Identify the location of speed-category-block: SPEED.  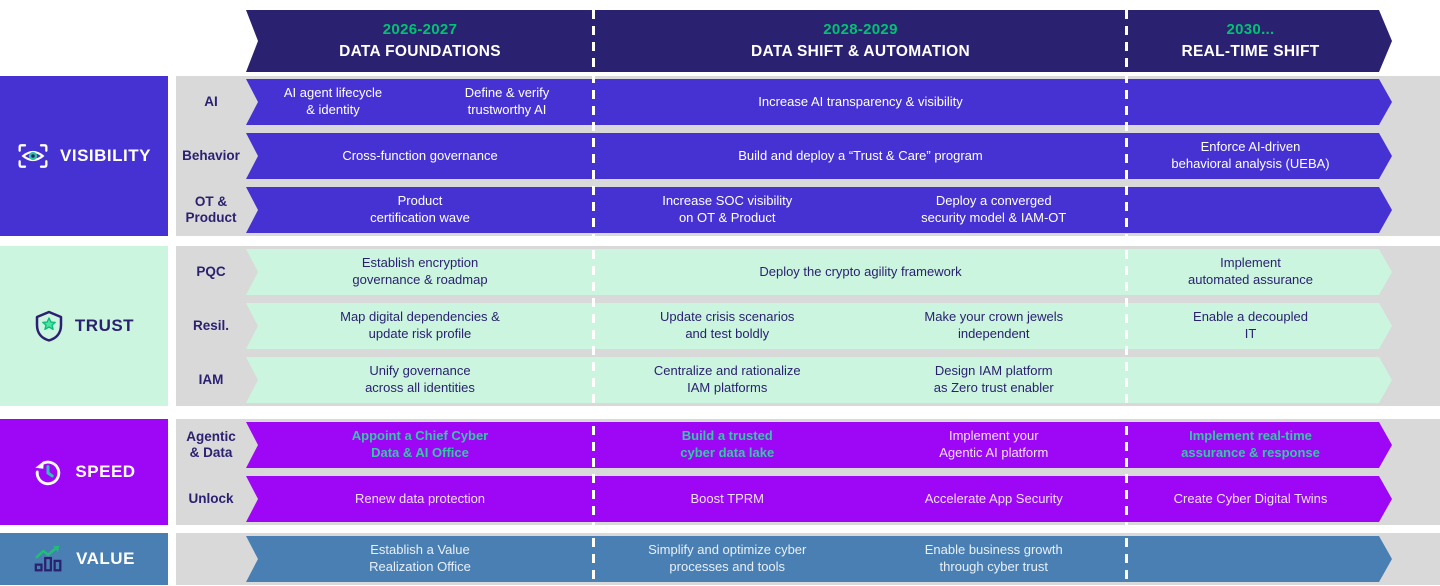
(88, 472).